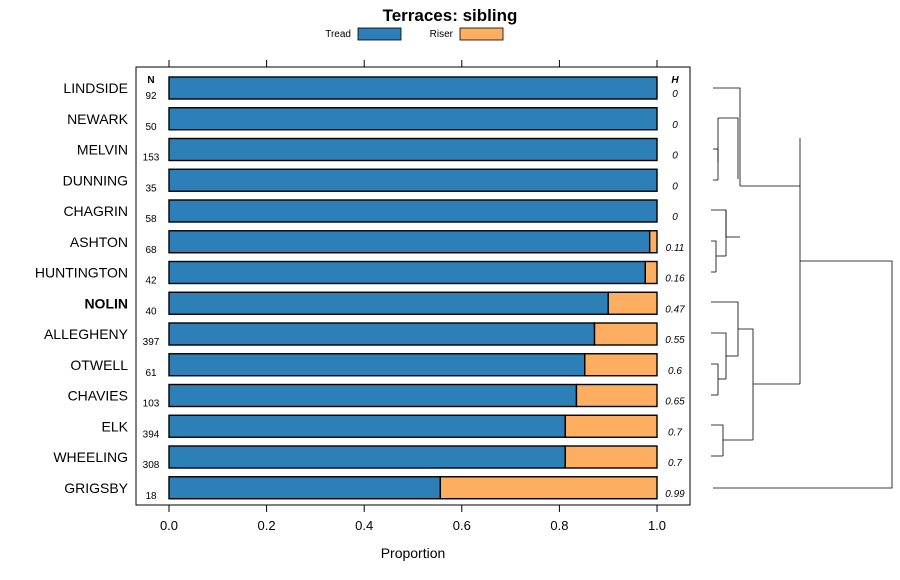 The image size is (900, 580). What do you see at coordinates (675, 402) in the screenshot?
I see `h-value: 0.65` at bounding box center [675, 402].